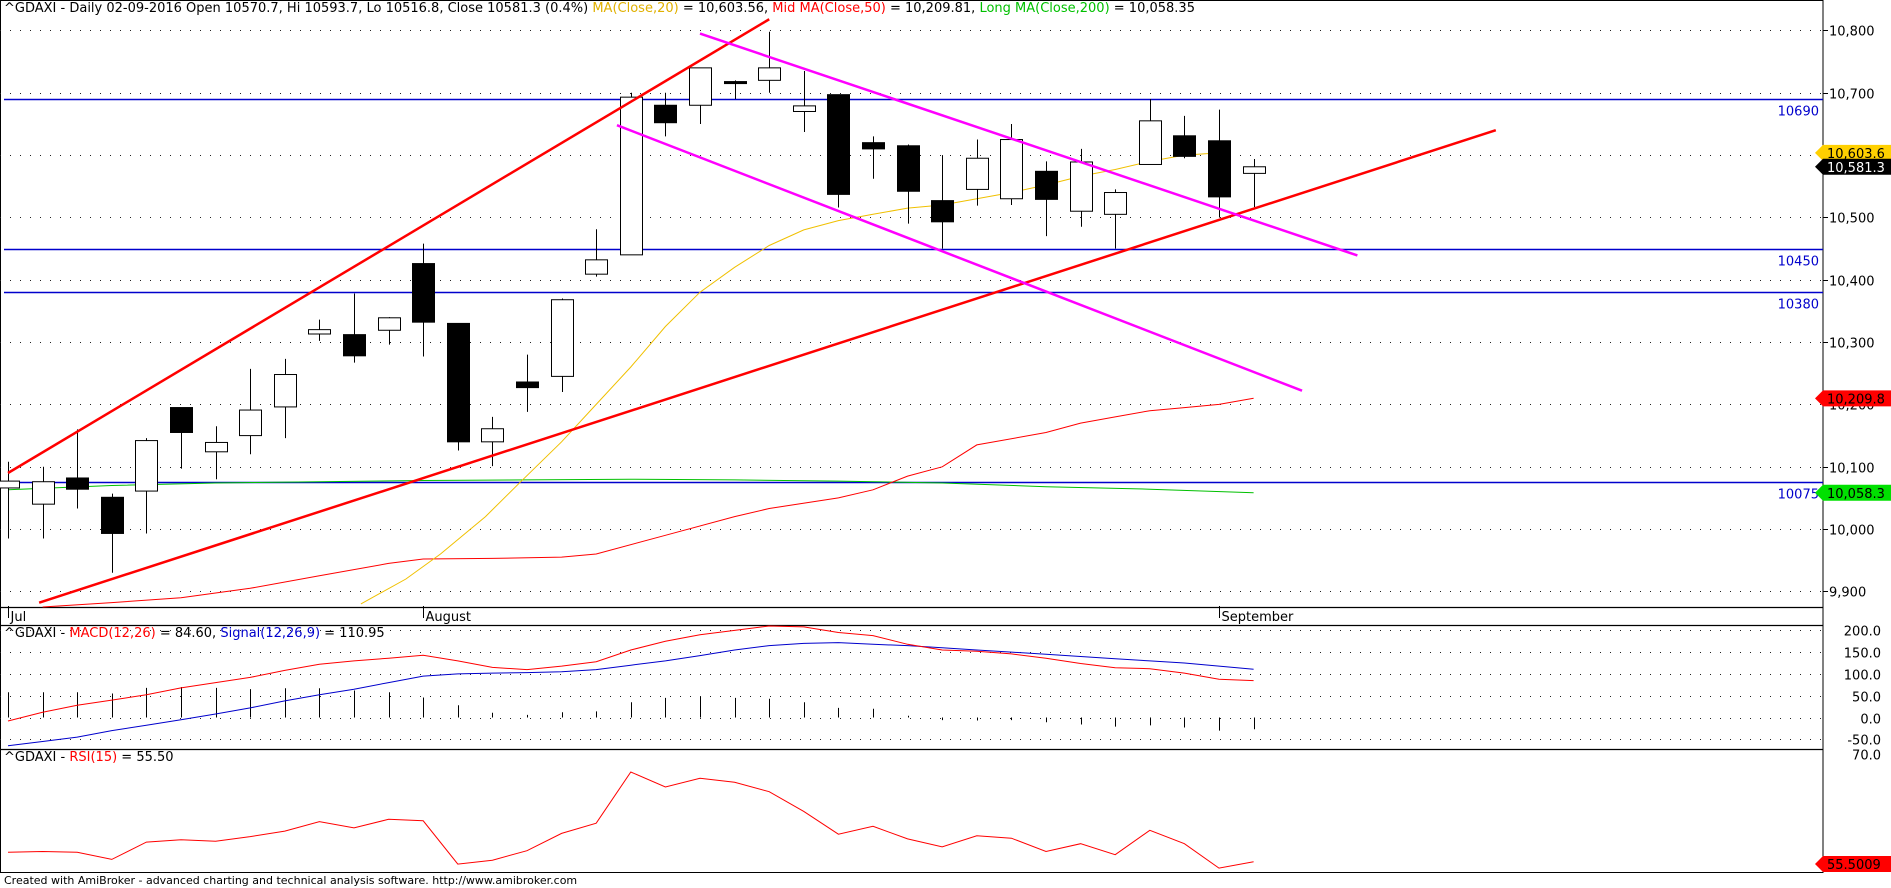  Describe the element at coordinates (1852, 219) in the screenshot. I see `price-y-tick-label: 10,500` at that location.